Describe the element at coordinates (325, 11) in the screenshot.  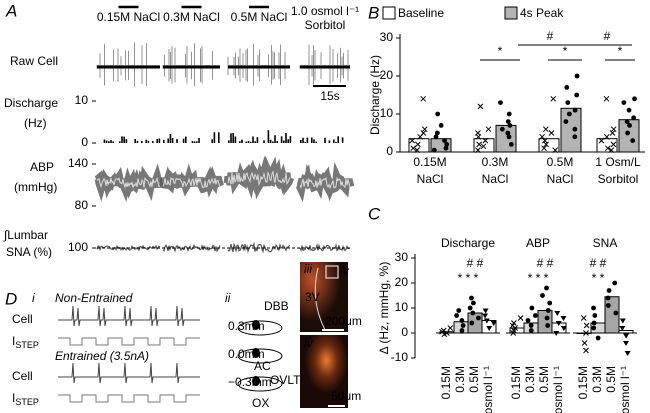
I see `stimulus-label: 1.0 osmol l⁻¹` at that location.